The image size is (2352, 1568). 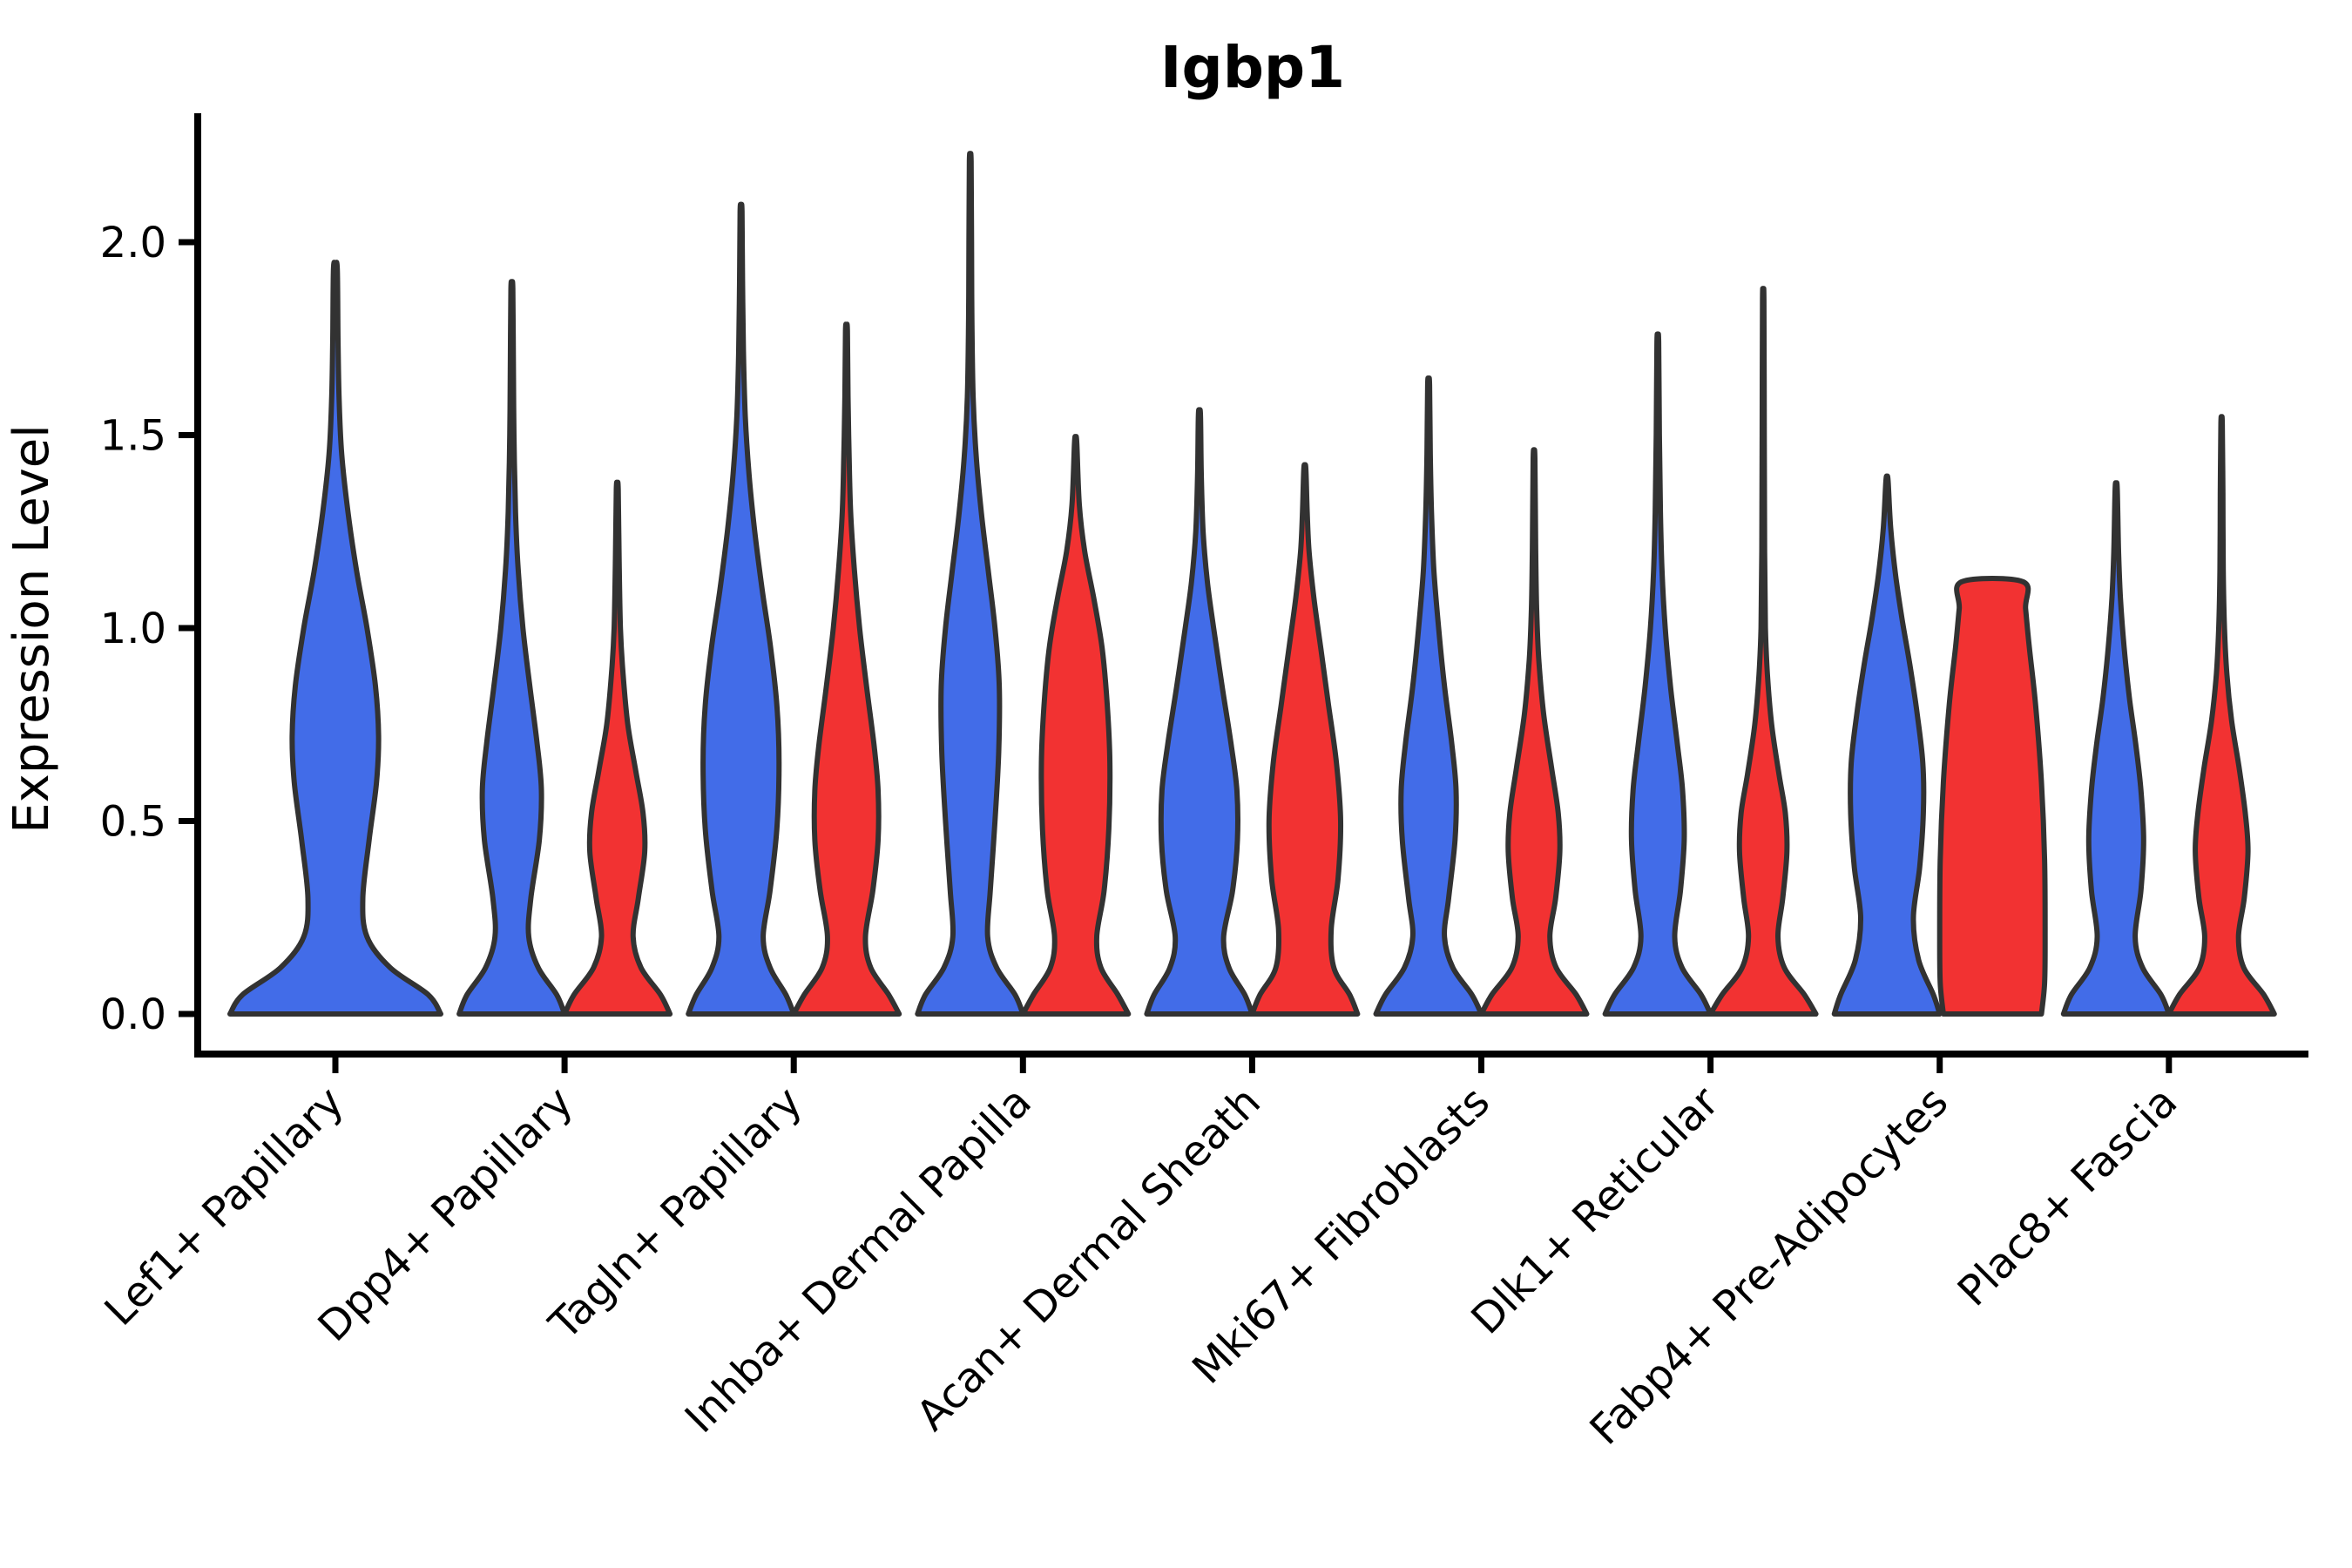 I want to click on violin-dpp4-papillary-red, so click(x=618, y=748).